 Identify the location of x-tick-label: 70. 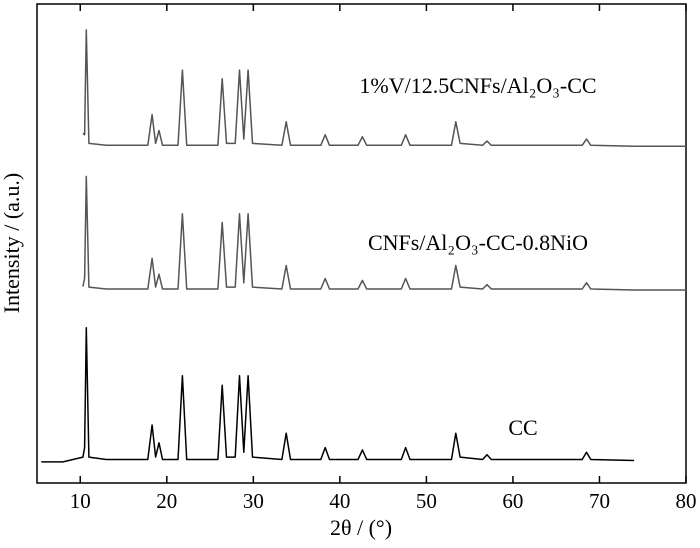
(599, 501).